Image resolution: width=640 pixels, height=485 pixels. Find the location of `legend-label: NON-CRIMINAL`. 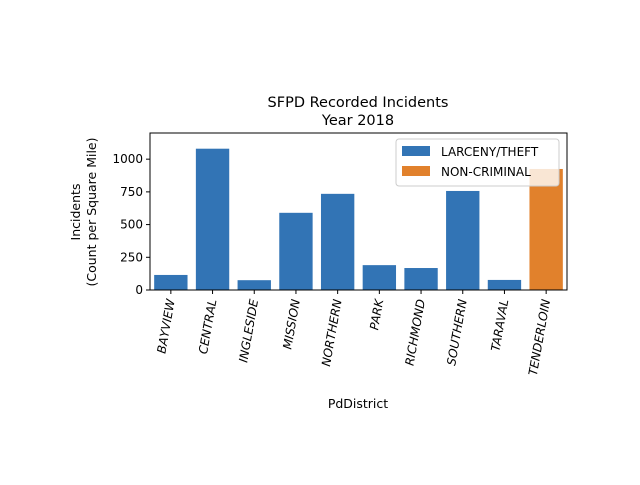

legend-label: NON-CRIMINAL is located at coordinates (486, 172).